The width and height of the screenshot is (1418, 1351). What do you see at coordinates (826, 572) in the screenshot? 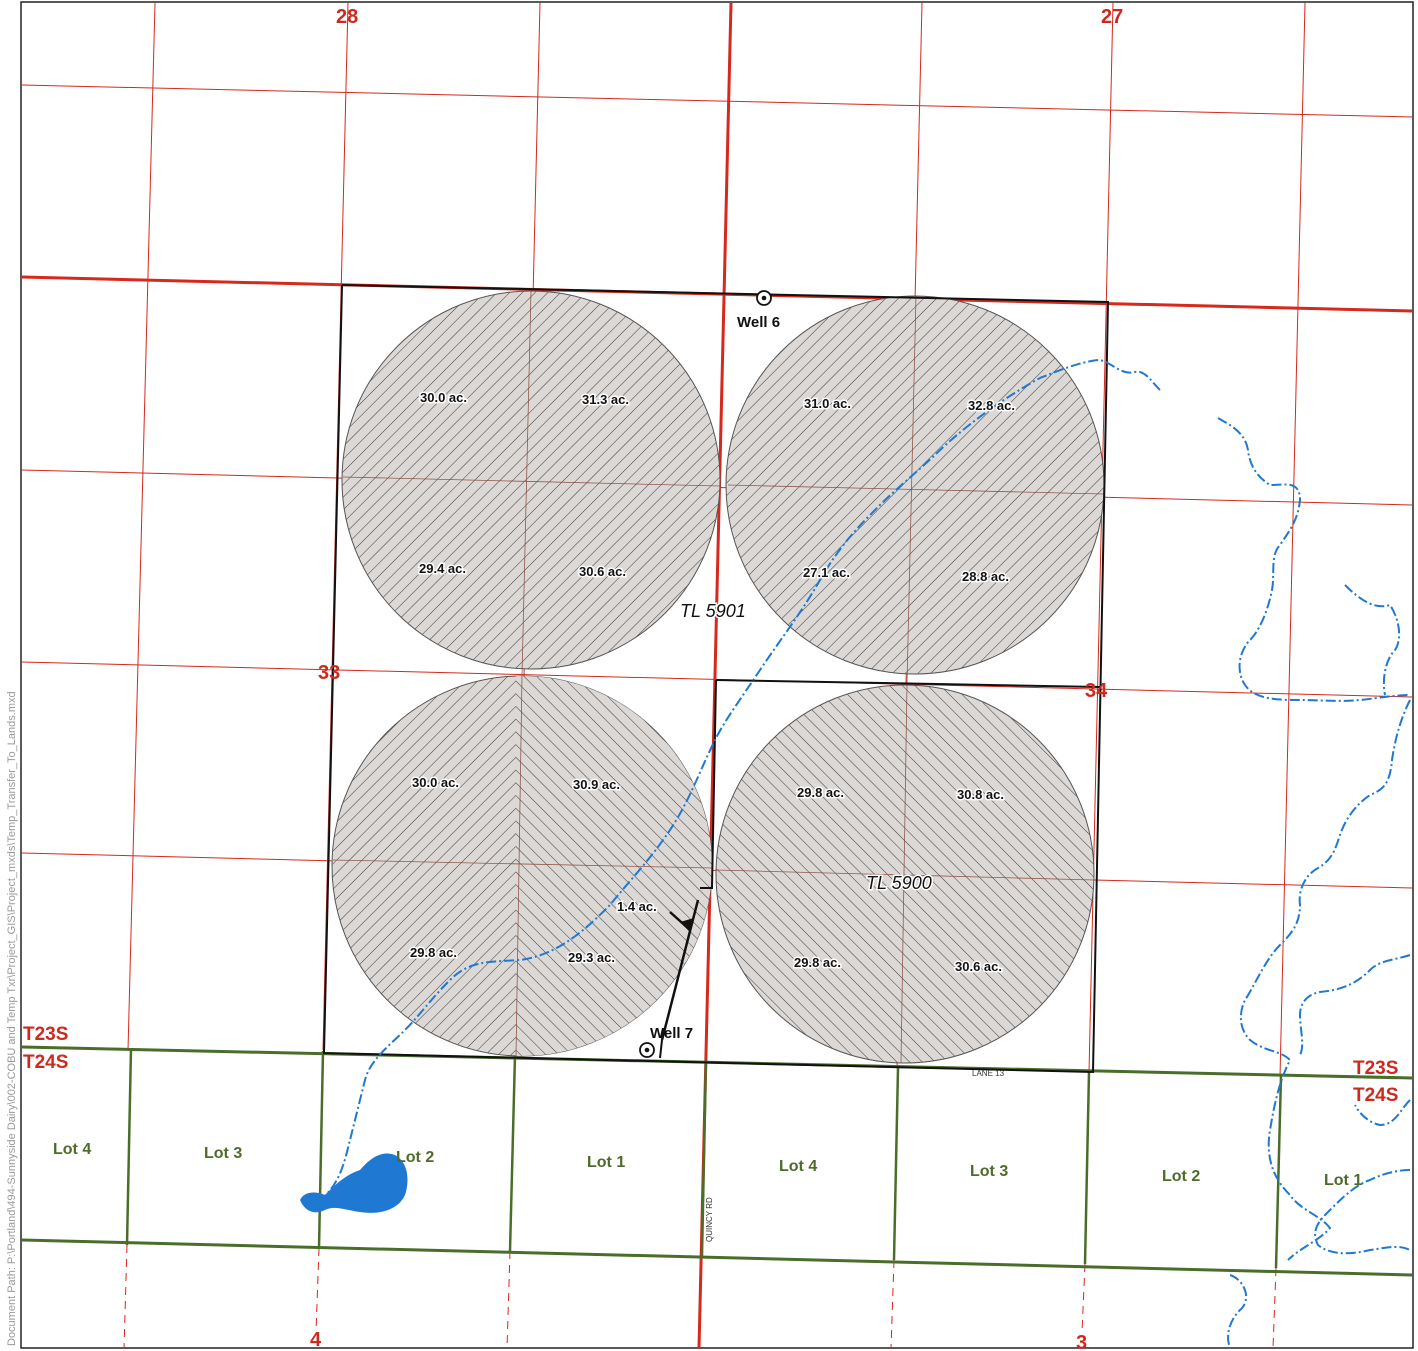
I see `acreage-label: 27.1 ac.` at bounding box center [826, 572].